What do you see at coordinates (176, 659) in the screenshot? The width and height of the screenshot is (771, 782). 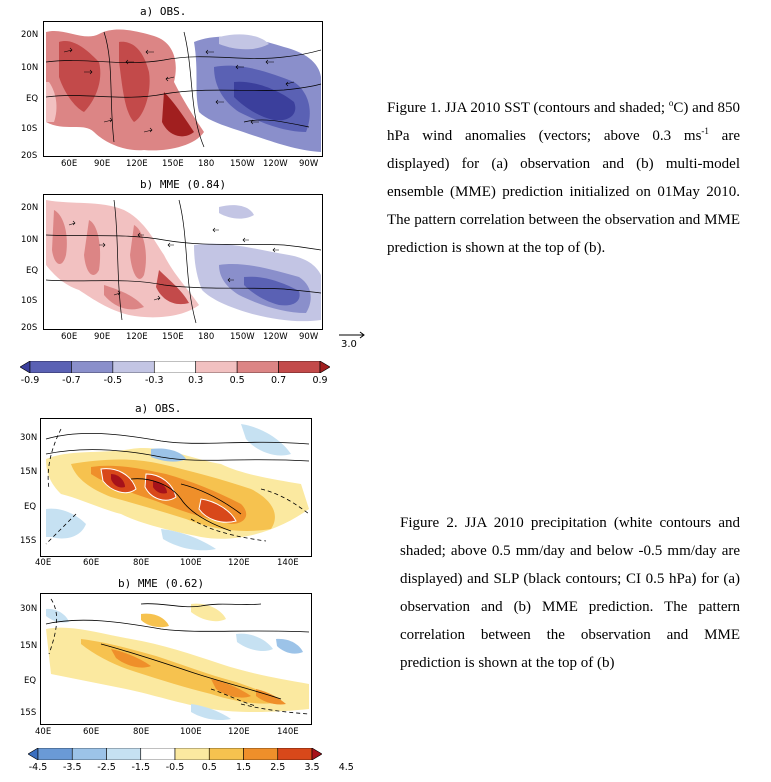 I see `fig2-panel-b-map` at bounding box center [176, 659].